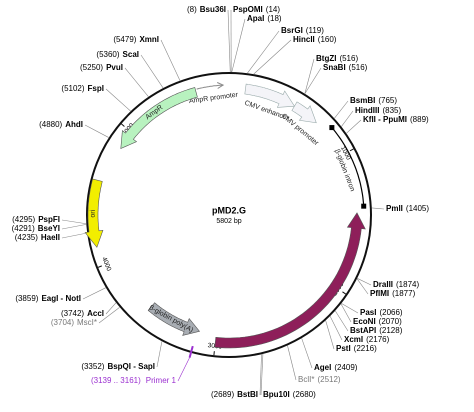 Image resolution: width=474 pixels, height=412 pixels. What do you see at coordinates (319, 379) in the screenshot?
I see `site-label: BclI* (2512)` at bounding box center [319, 379].